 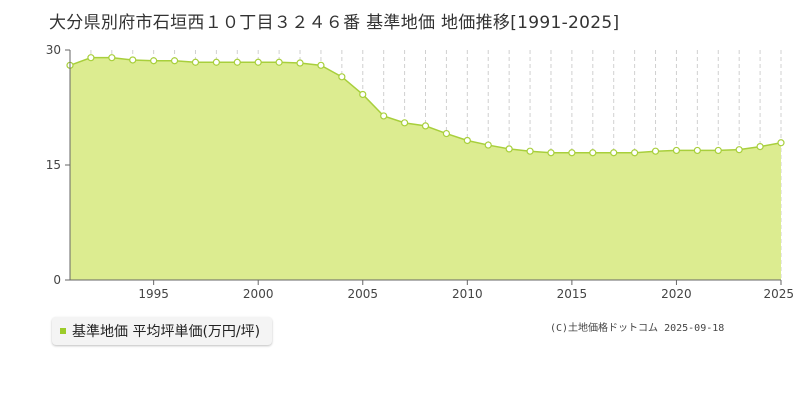 What do you see at coordinates (637, 328) in the screenshot?
I see `credit-text: (C)土地価格ドットコム 2025-09-18` at bounding box center [637, 328].